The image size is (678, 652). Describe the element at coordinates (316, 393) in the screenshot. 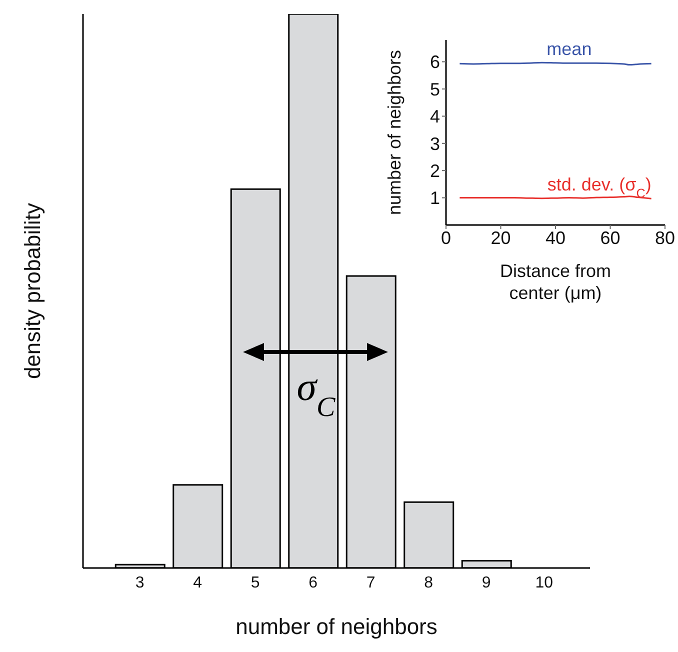

I see `annotation: σ$_{C}$` at that location.